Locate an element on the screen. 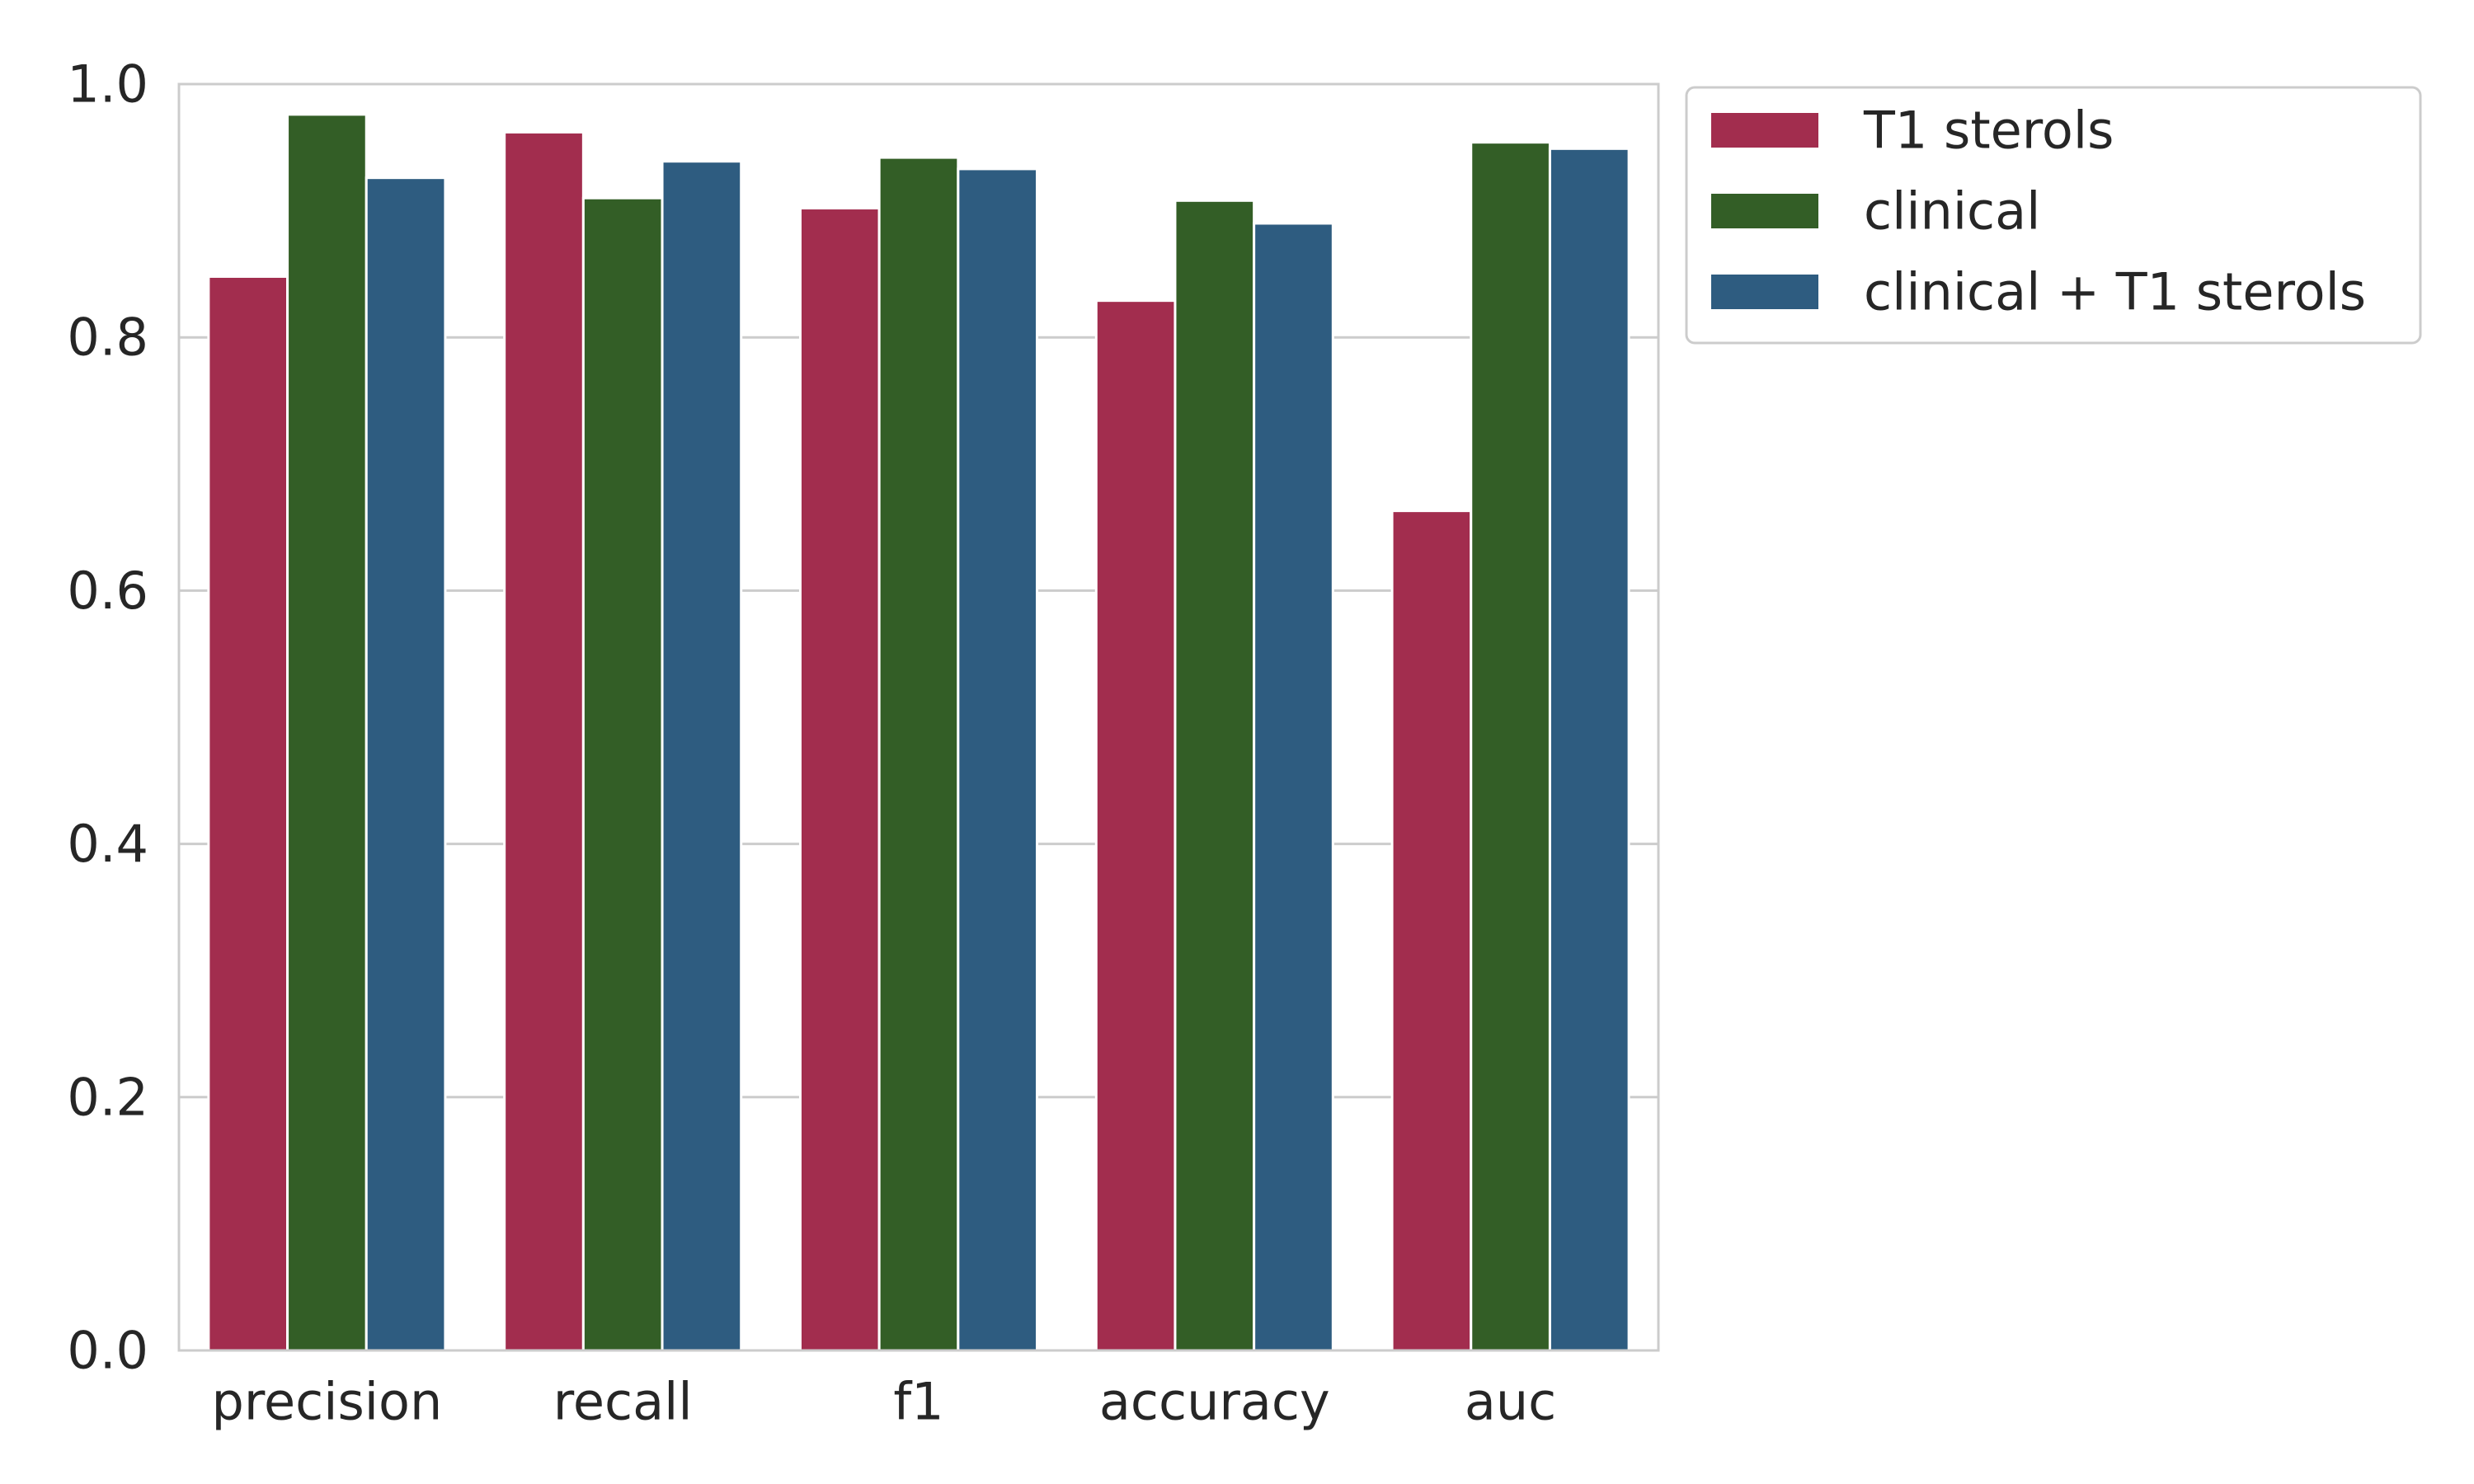 The width and height of the screenshot is (2474, 1484). y-tick-label: 0.8 is located at coordinates (107, 338).